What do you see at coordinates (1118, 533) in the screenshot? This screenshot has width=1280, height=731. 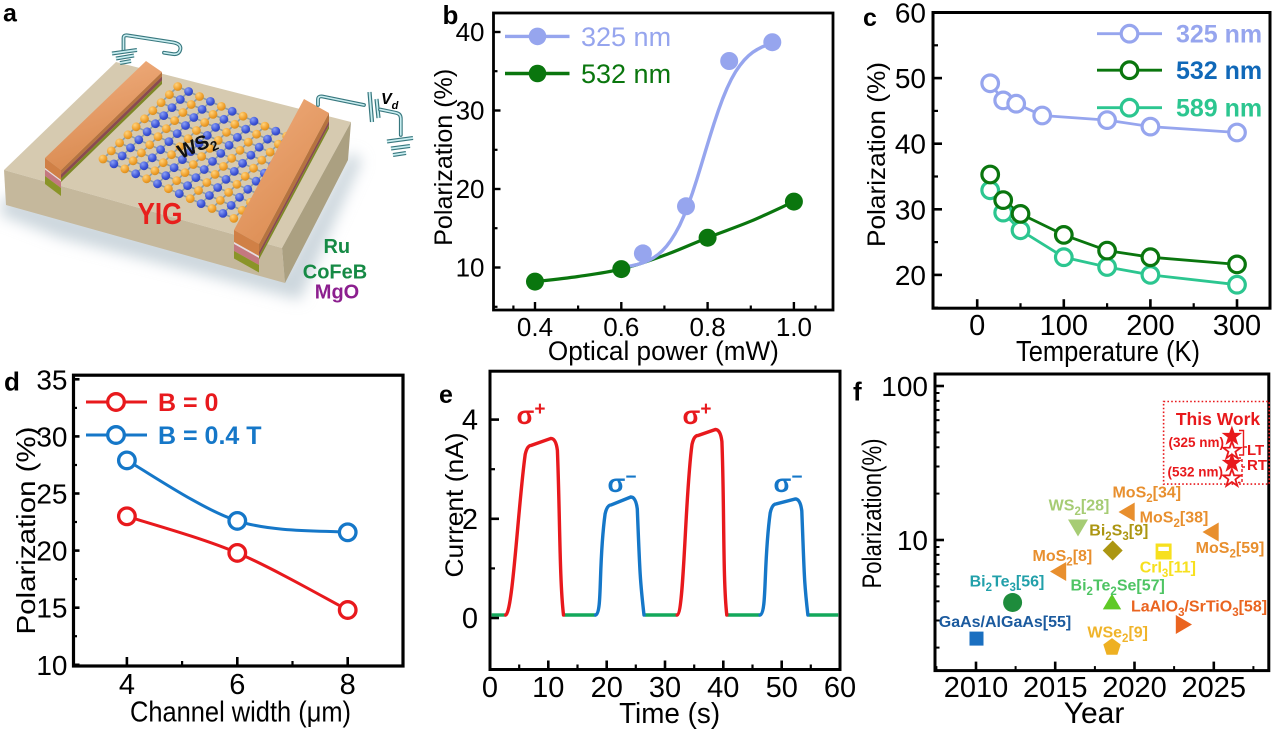 I see `svg-text: Bi2​S3​[9]` at bounding box center [1118, 533].